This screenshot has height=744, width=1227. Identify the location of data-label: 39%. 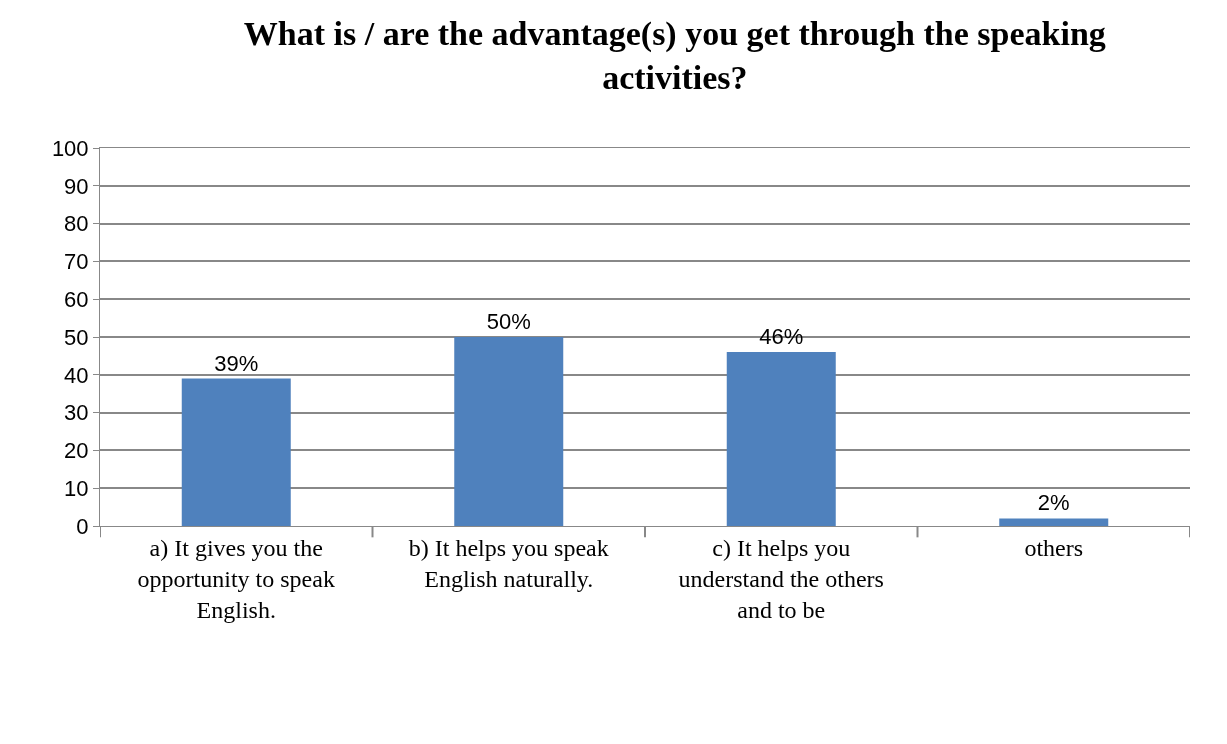
(236, 363).